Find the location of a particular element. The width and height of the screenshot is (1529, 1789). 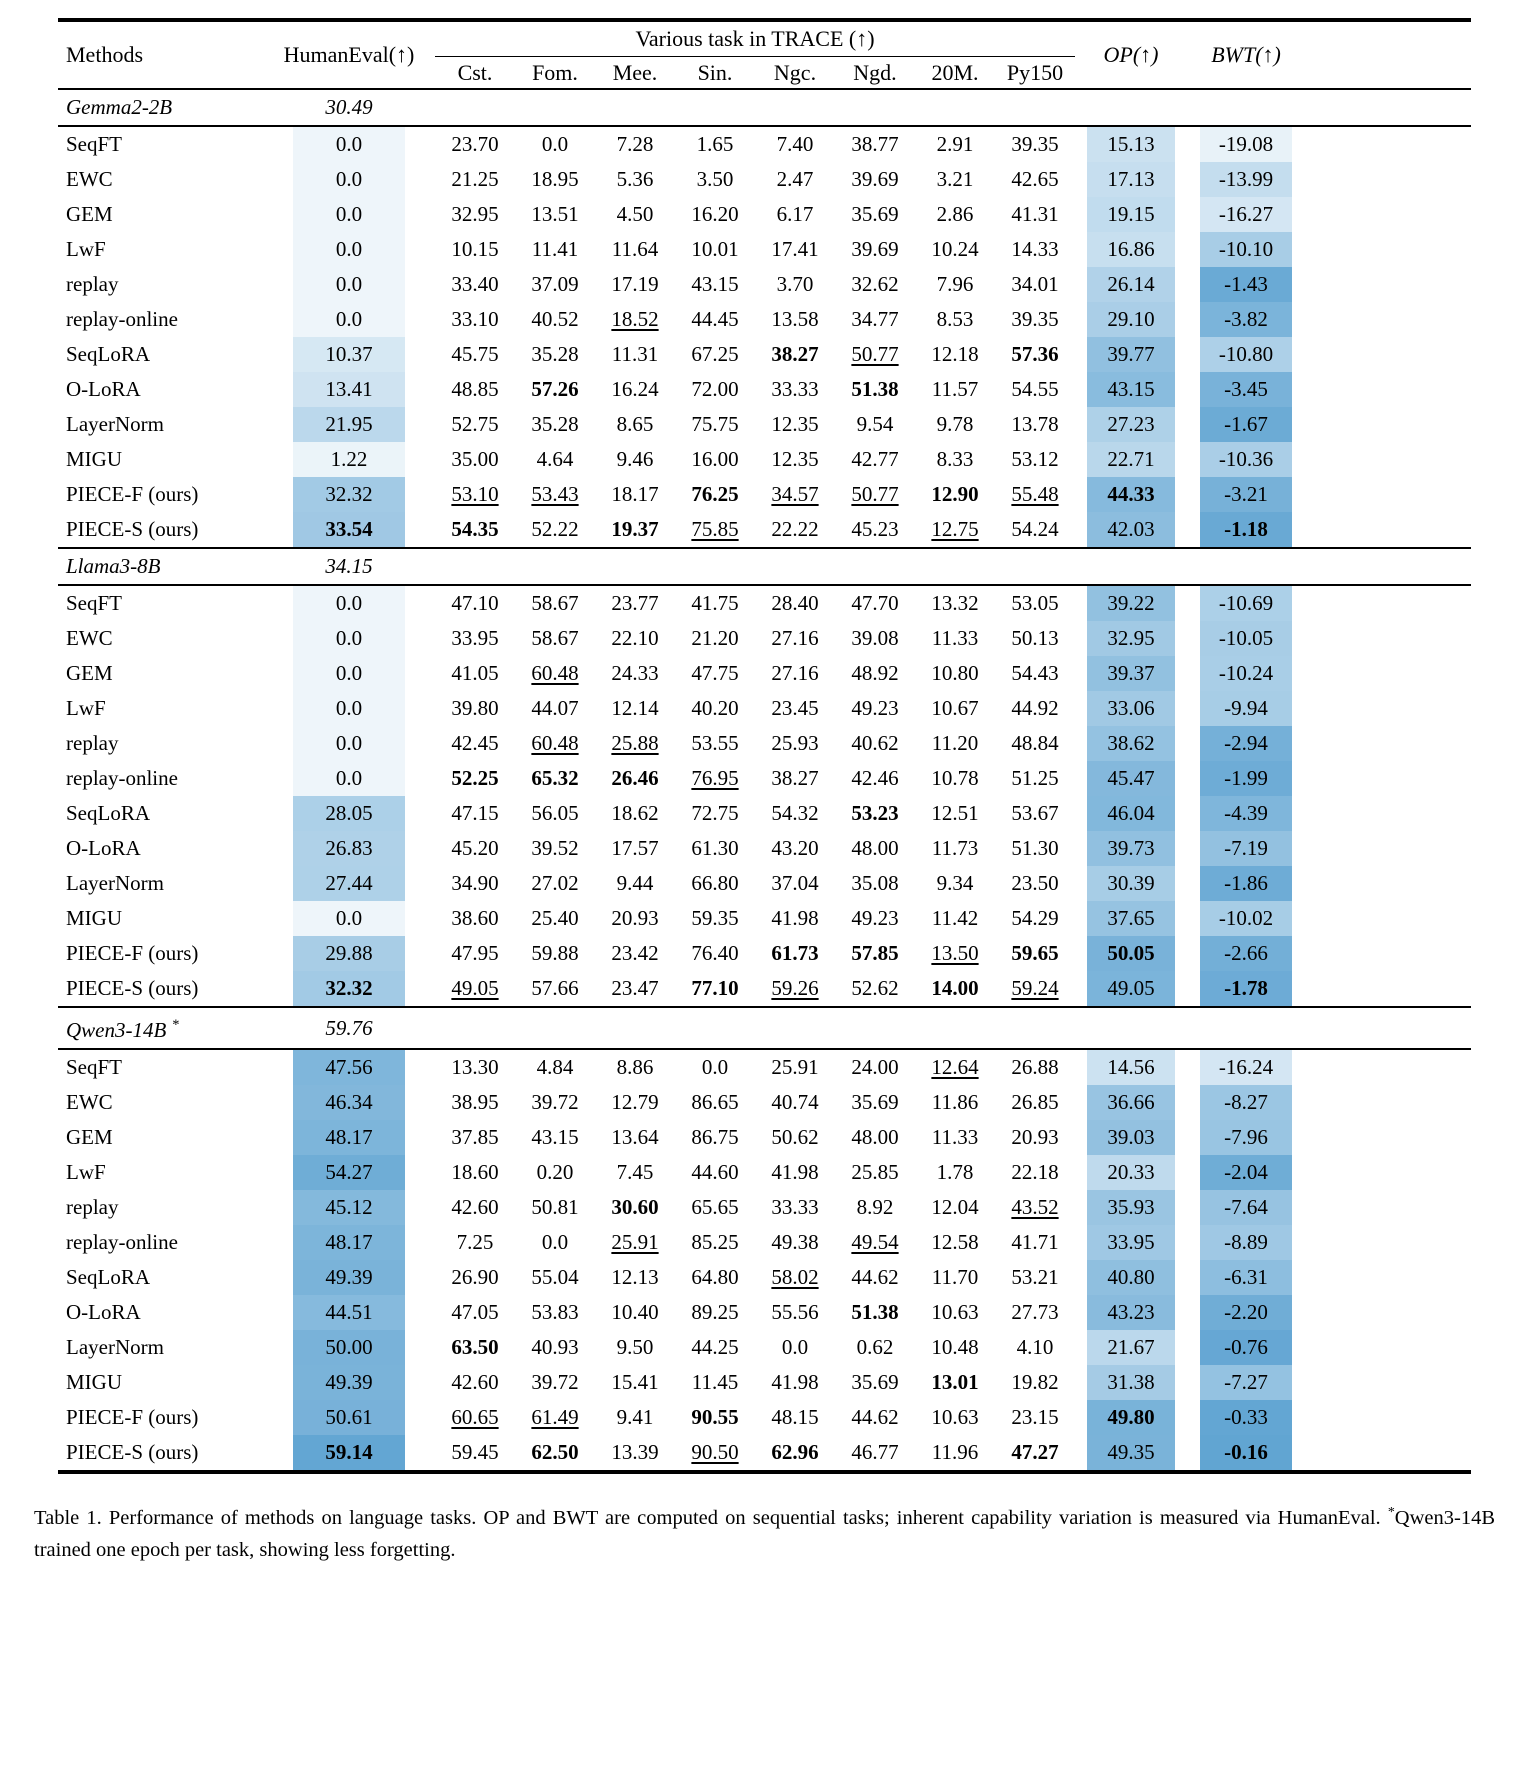

cell-trace-20m: 12.58 is located at coordinates (955, 1242).